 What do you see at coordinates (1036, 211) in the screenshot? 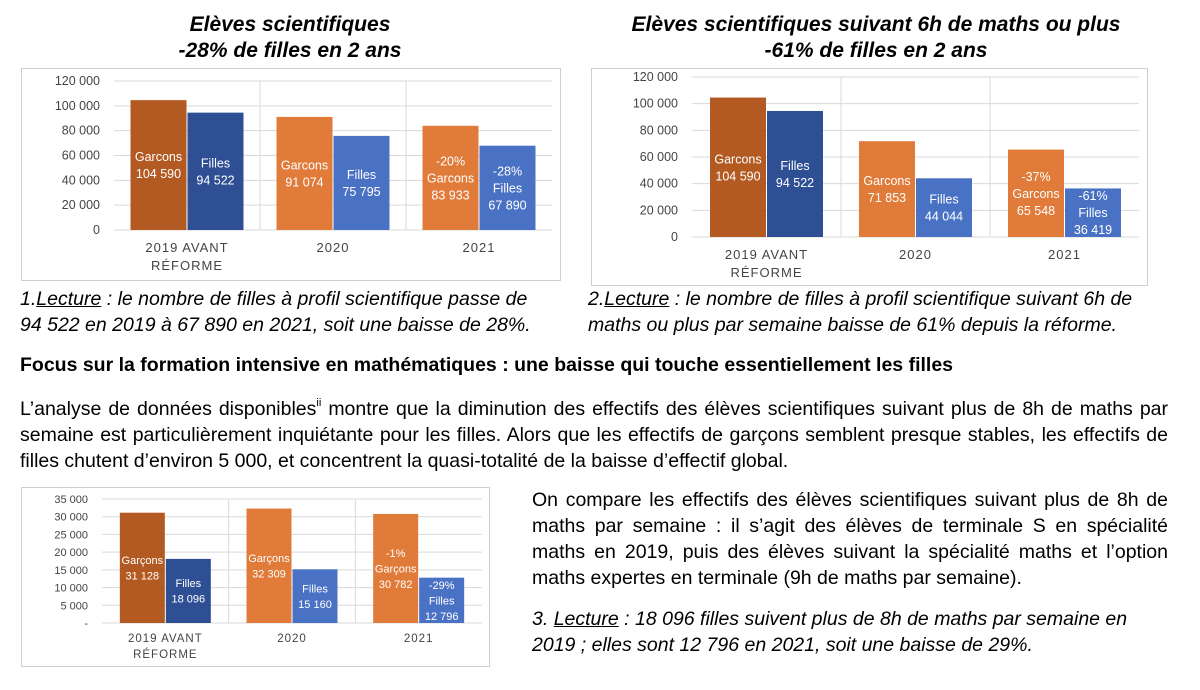
I see `bar-value-label: 65 548` at bounding box center [1036, 211].